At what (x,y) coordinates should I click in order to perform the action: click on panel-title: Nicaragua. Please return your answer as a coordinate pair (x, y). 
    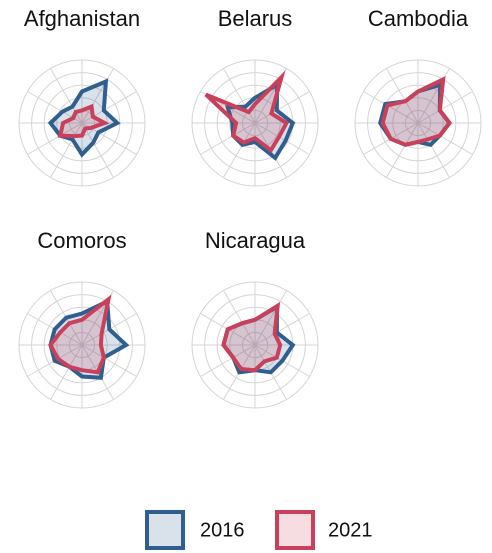
    Looking at the image, I should click on (255, 240).